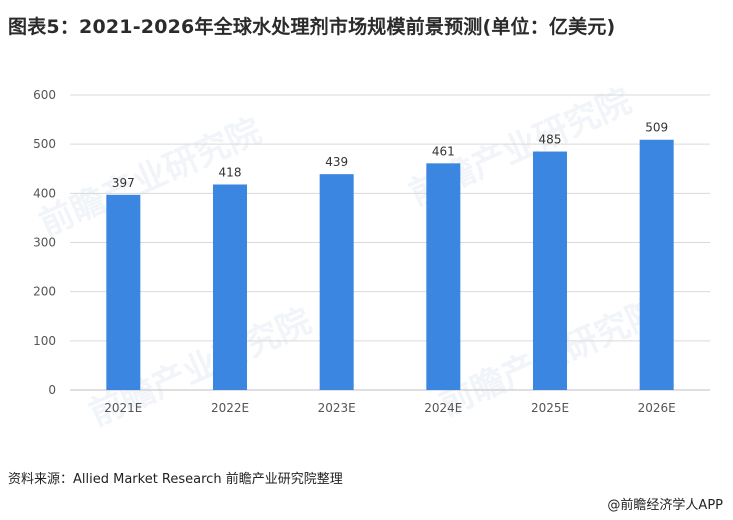 Image resolution: width=733 pixels, height=520 pixels. Describe the element at coordinates (230, 172) in the screenshot. I see `data-label: 418` at that location.